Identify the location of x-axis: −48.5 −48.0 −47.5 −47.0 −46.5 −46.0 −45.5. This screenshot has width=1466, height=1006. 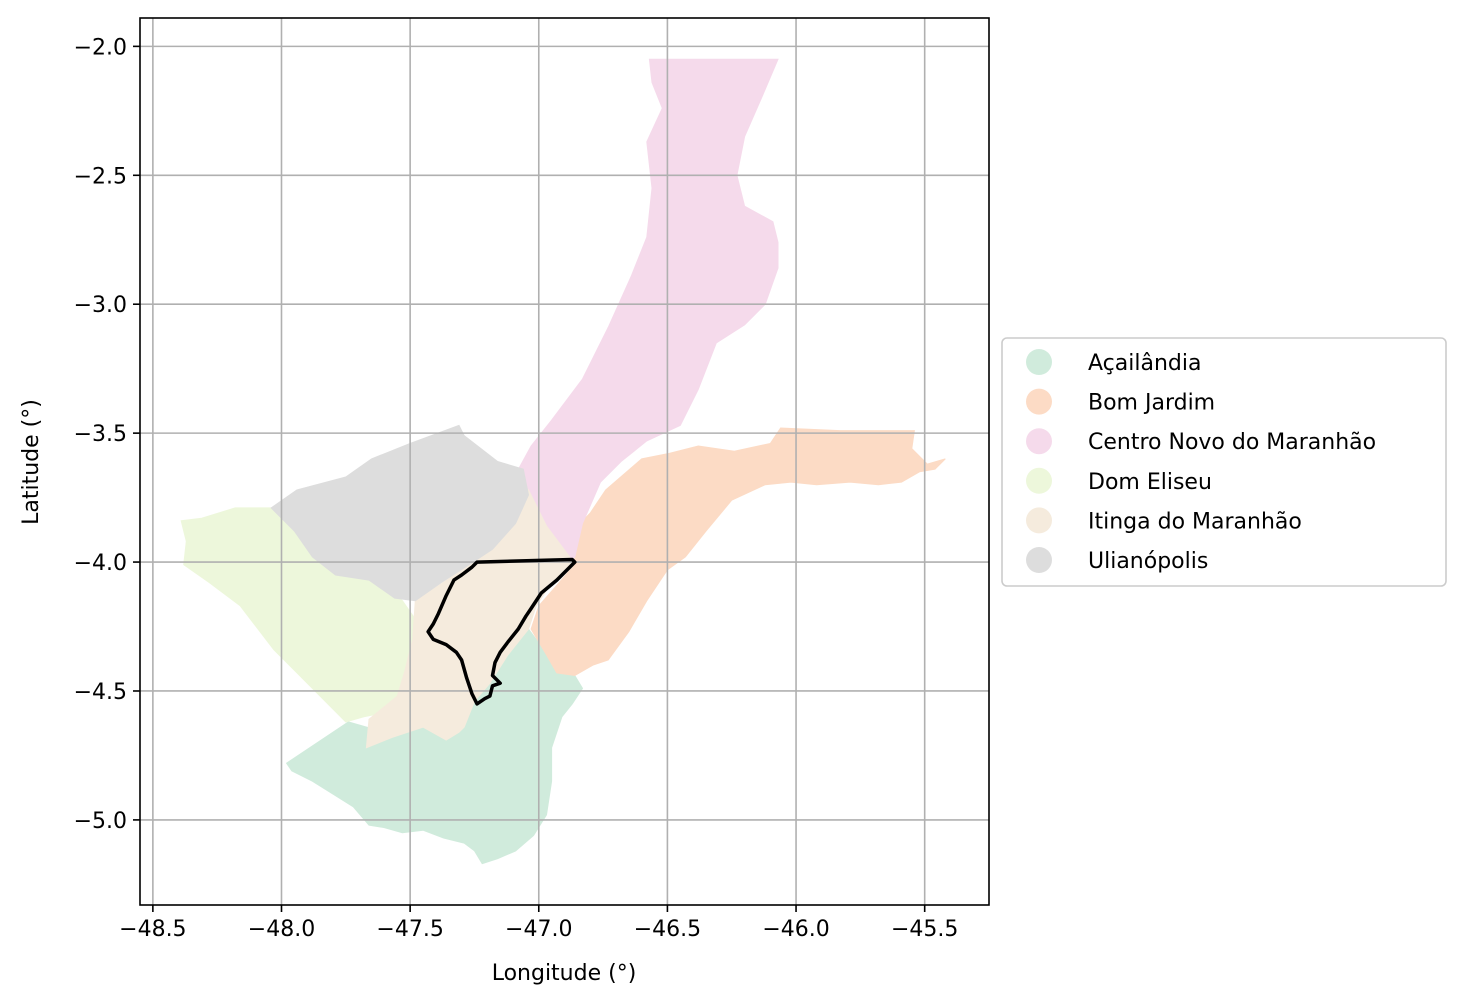
(538, 923).